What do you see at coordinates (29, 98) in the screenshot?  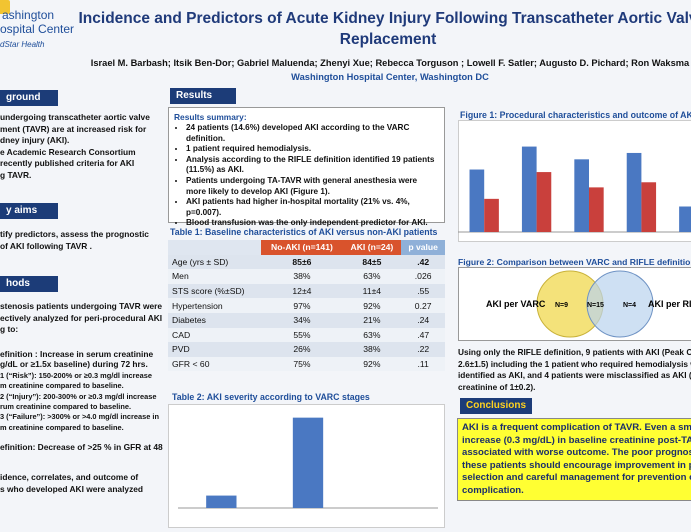 I see `section-heading: ground` at bounding box center [29, 98].